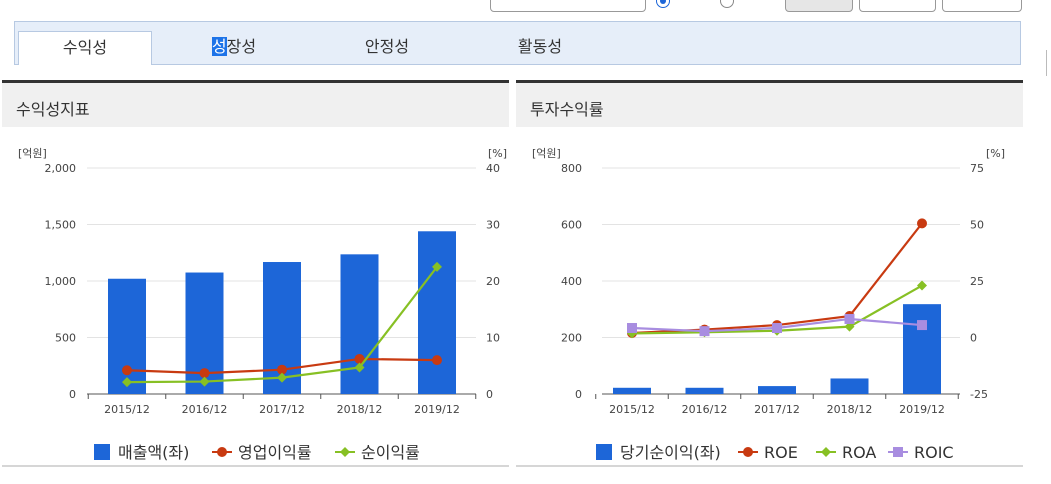  I want to click on legend-label: ROIC, so click(934, 452).